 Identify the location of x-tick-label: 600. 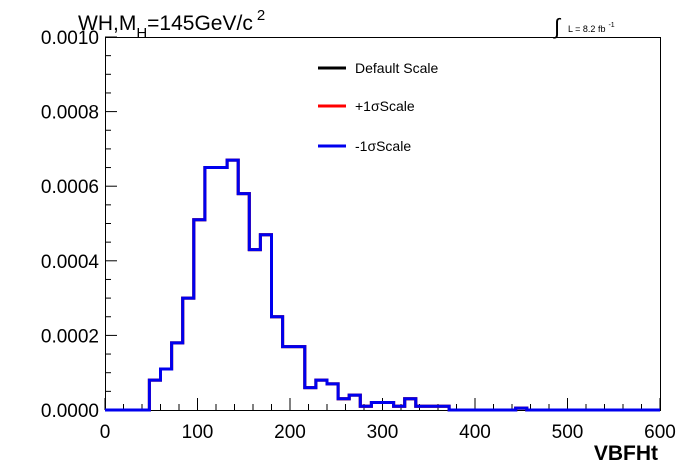
(660, 432).